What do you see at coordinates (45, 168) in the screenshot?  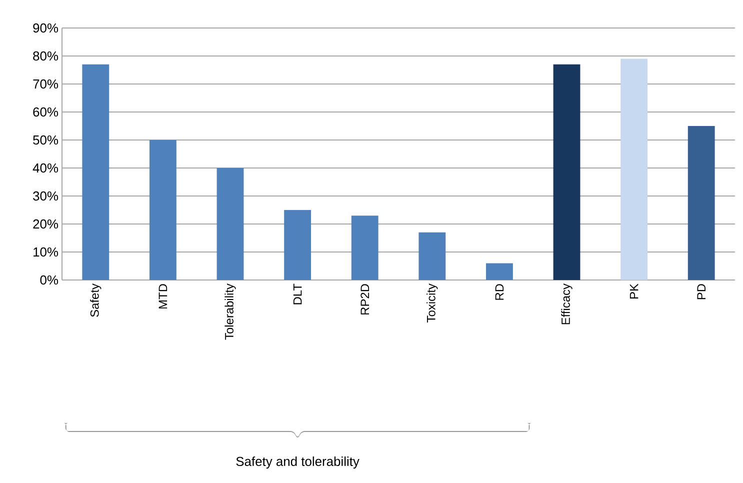 I see `y-tick-label: 40%` at bounding box center [45, 168].